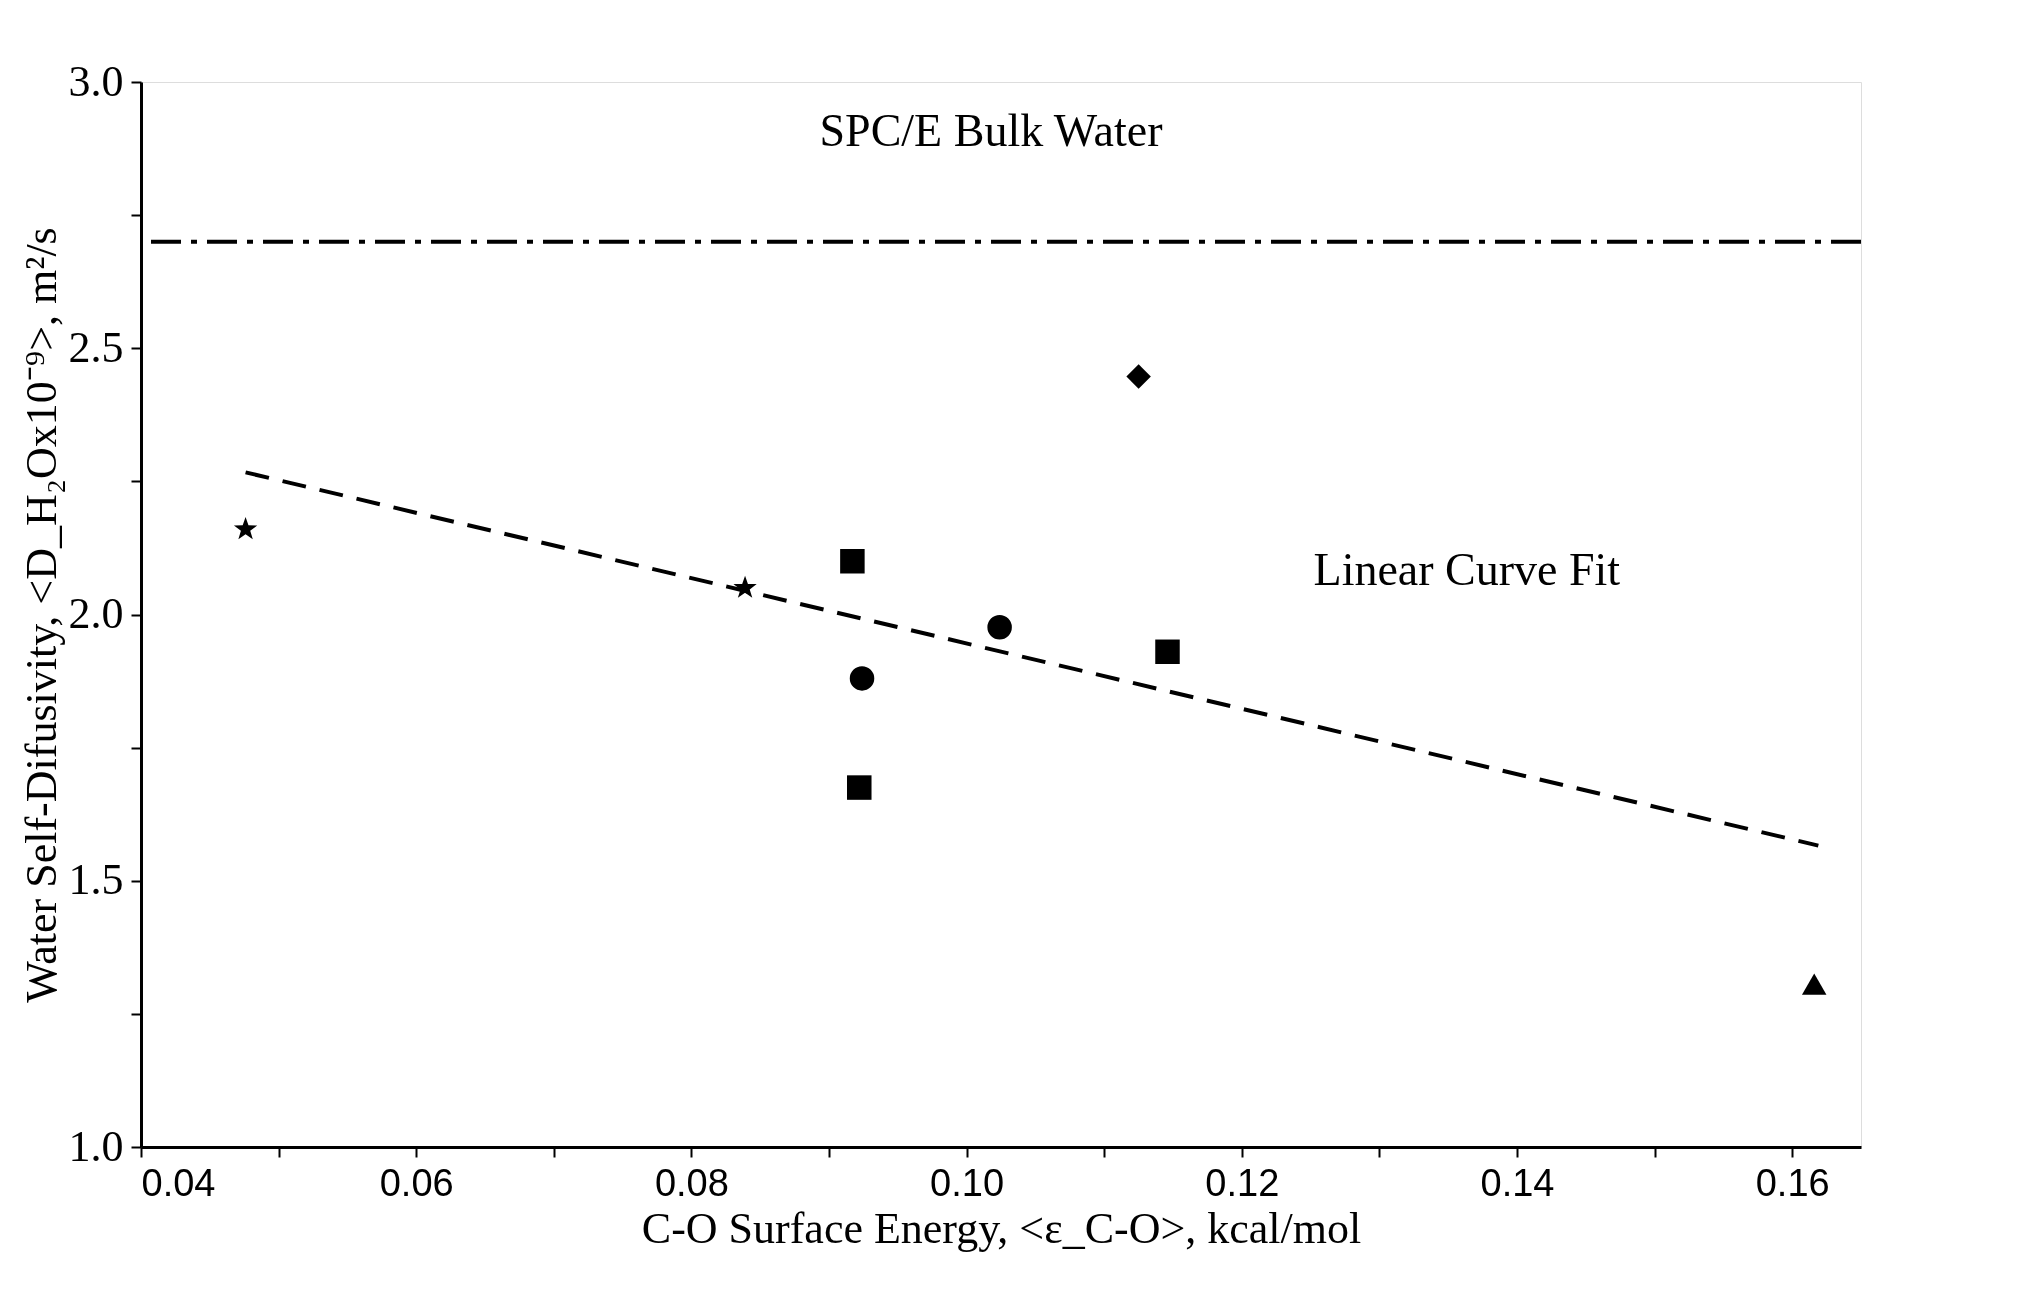 The height and width of the screenshot is (1299, 2030). Describe the element at coordinates (1517, 1182) in the screenshot. I see `x-tick-label: 0.14` at that location.